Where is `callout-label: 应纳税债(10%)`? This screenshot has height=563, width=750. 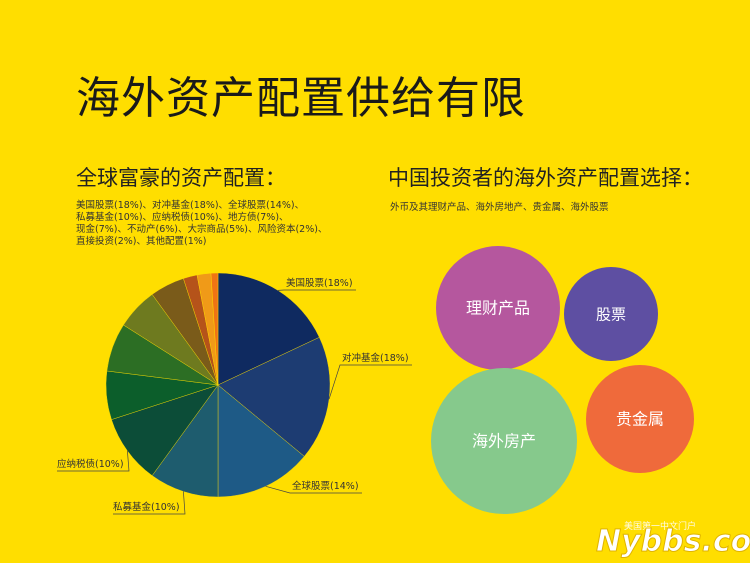
callout-label: 应纳税债(10%) is located at coordinates (90, 464).